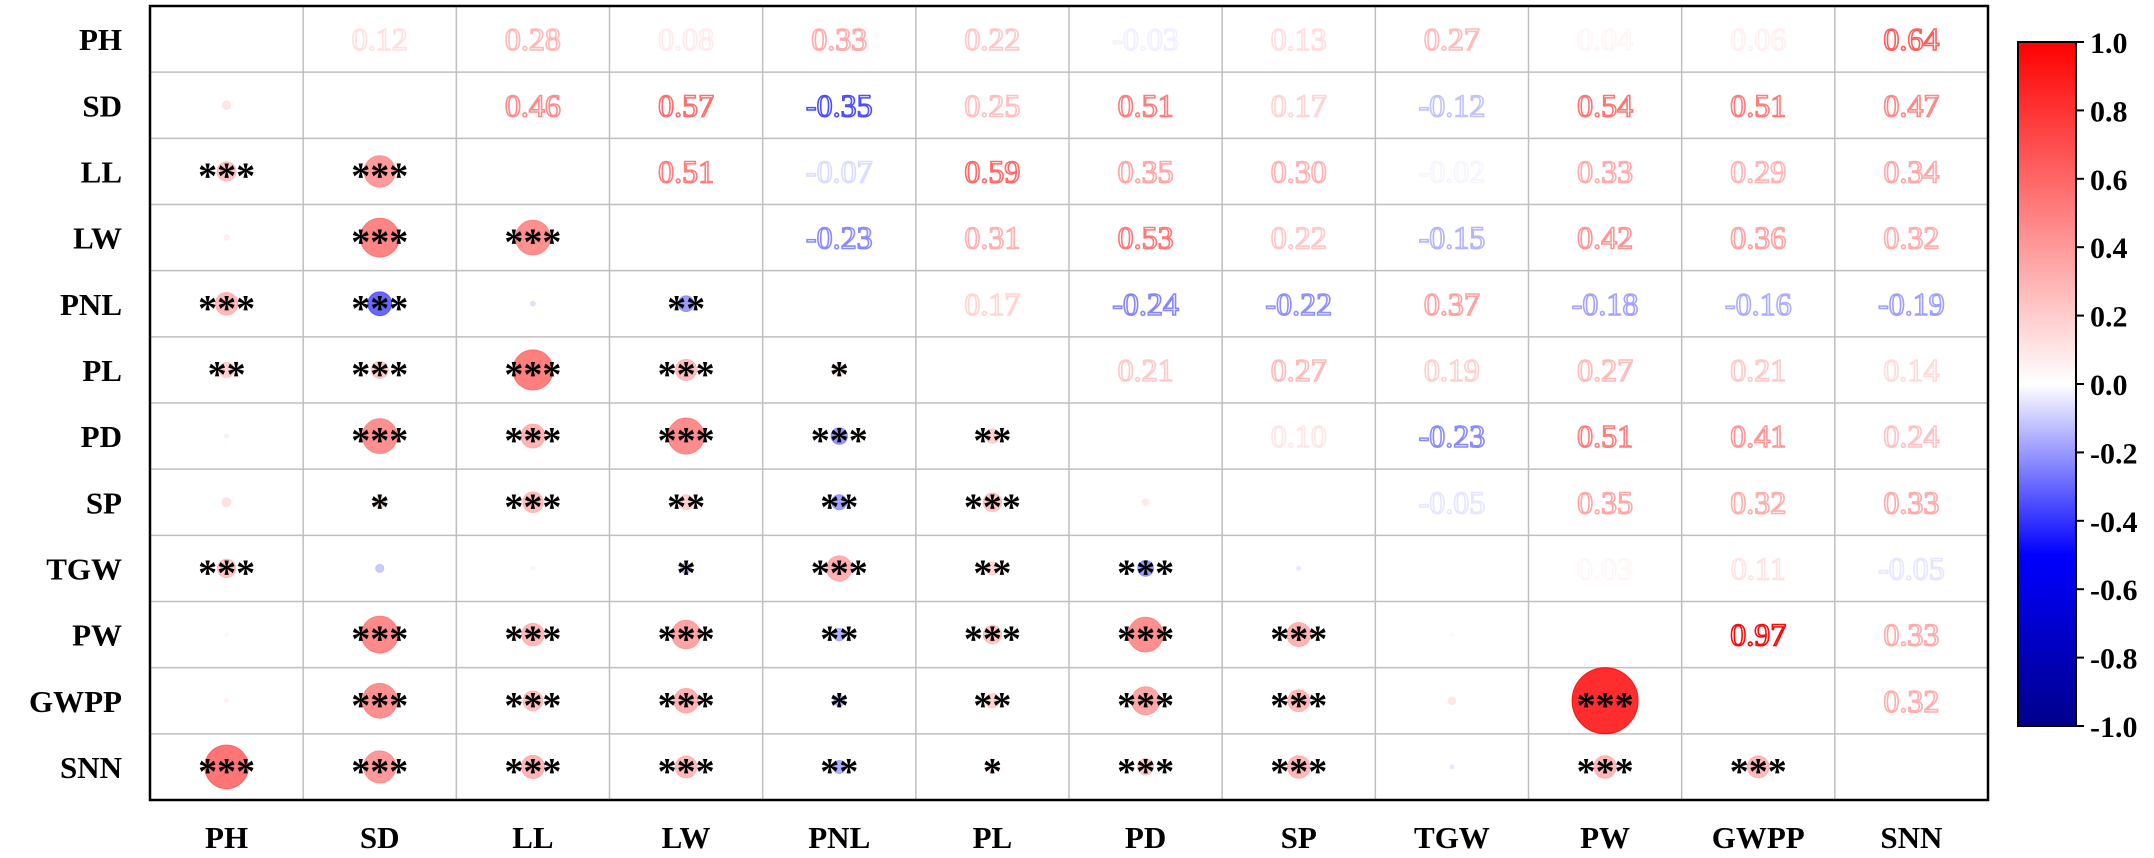  Describe the element at coordinates (2077, 385) in the screenshot. I see `colorbar: 1.0 0.8 0.6 0.4 0.2 0.0 -0.2 -0.4 -0.6 -0.8 -1.0` at that location.